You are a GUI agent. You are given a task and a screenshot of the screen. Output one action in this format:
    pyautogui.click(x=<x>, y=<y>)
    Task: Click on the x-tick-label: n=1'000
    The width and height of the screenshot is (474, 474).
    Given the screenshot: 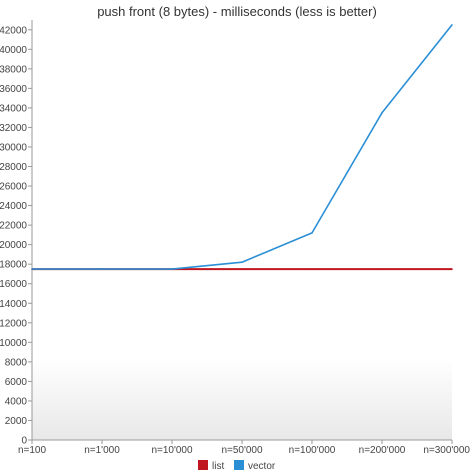 What is the action you would take?
    pyautogui.click(x=102, y=450)
    